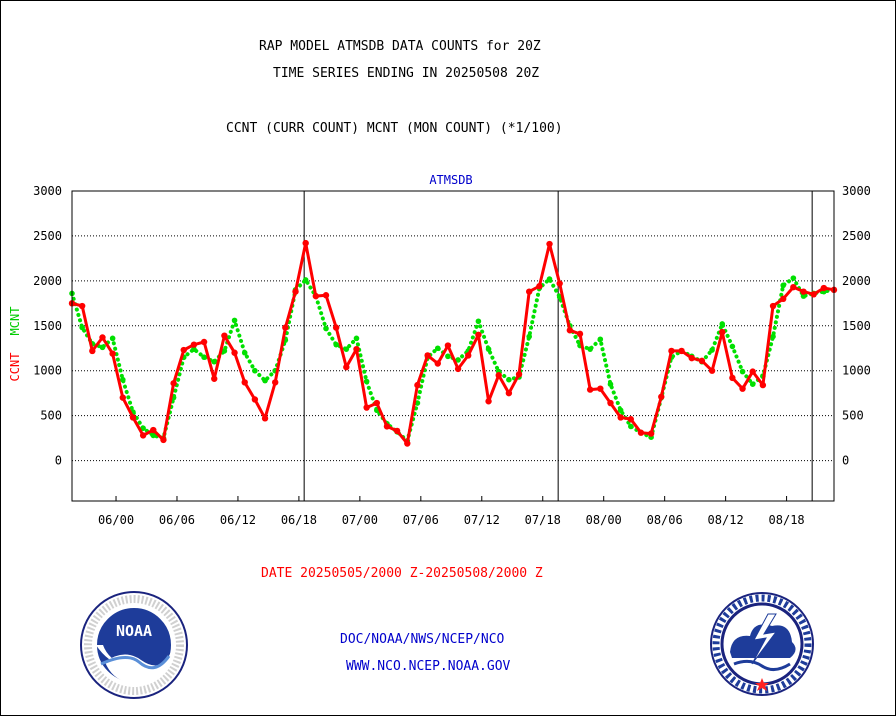 Image resolution: width=896 pixels, height=716 pixels. Describe the element at coordinates (47, 326) in the screenshot. I see `y-tick-label-left: 1500` at that location.